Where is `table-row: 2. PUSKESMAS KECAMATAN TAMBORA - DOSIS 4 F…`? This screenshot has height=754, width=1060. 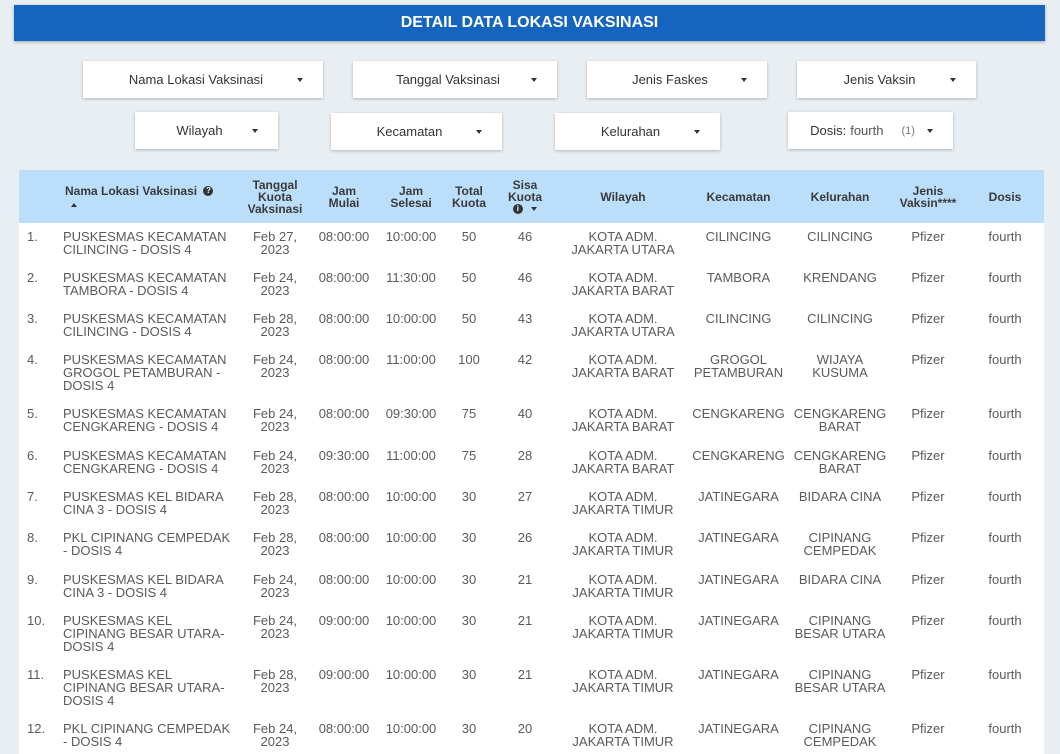 table-row: 2. PUSKESMAS KECAMATAN TAMBORA - DOSIS 4 F… is located at coordinates (531, 284).